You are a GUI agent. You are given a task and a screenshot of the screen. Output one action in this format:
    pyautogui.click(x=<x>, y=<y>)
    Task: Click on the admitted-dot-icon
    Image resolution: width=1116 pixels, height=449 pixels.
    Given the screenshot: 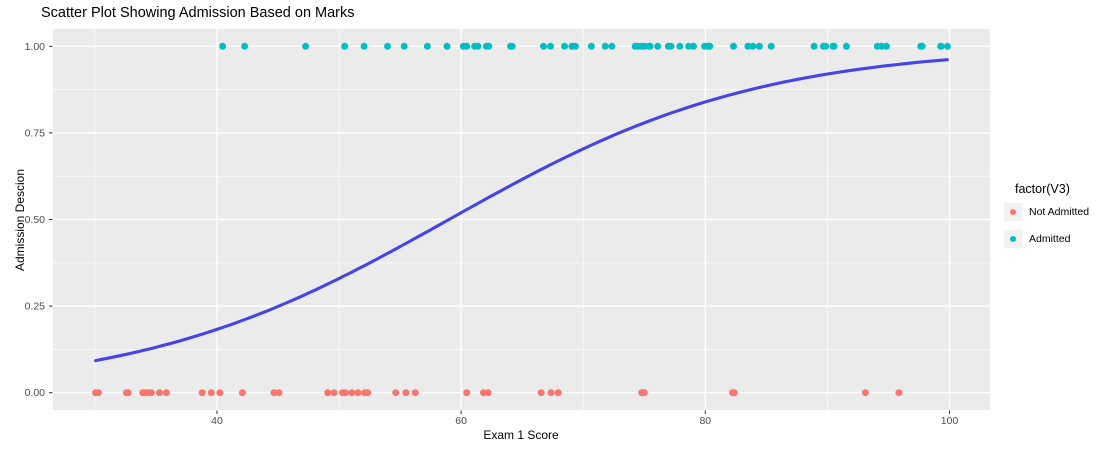 What is the action you would take?
    pyautogui.click(x=1013, y=239)
    